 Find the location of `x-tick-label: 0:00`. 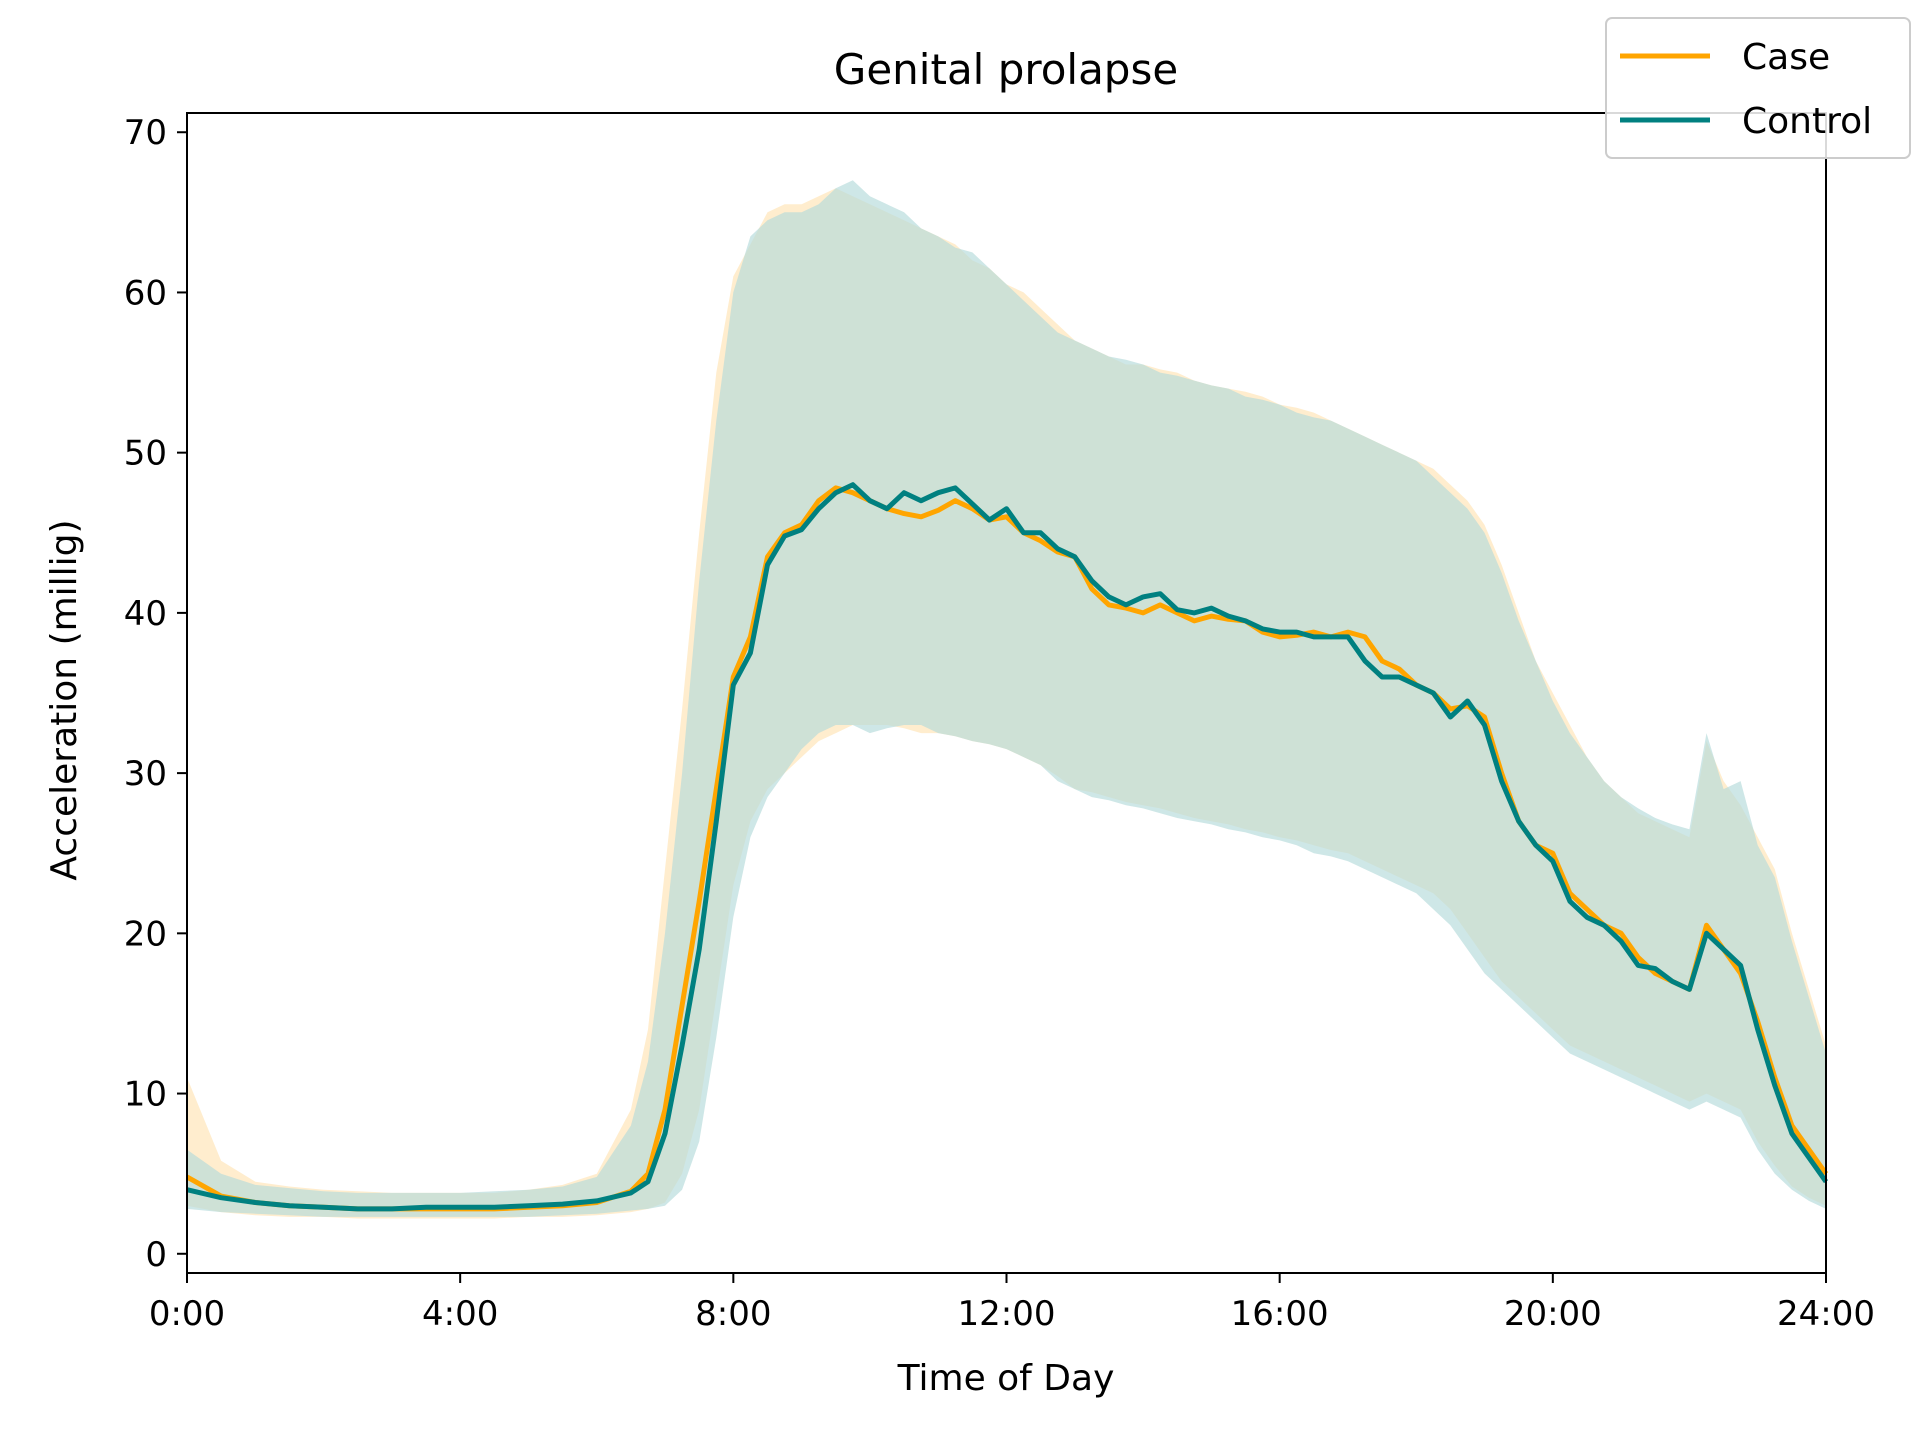

x-tick-label: 0:00 is located at coordinates (187, 1314).